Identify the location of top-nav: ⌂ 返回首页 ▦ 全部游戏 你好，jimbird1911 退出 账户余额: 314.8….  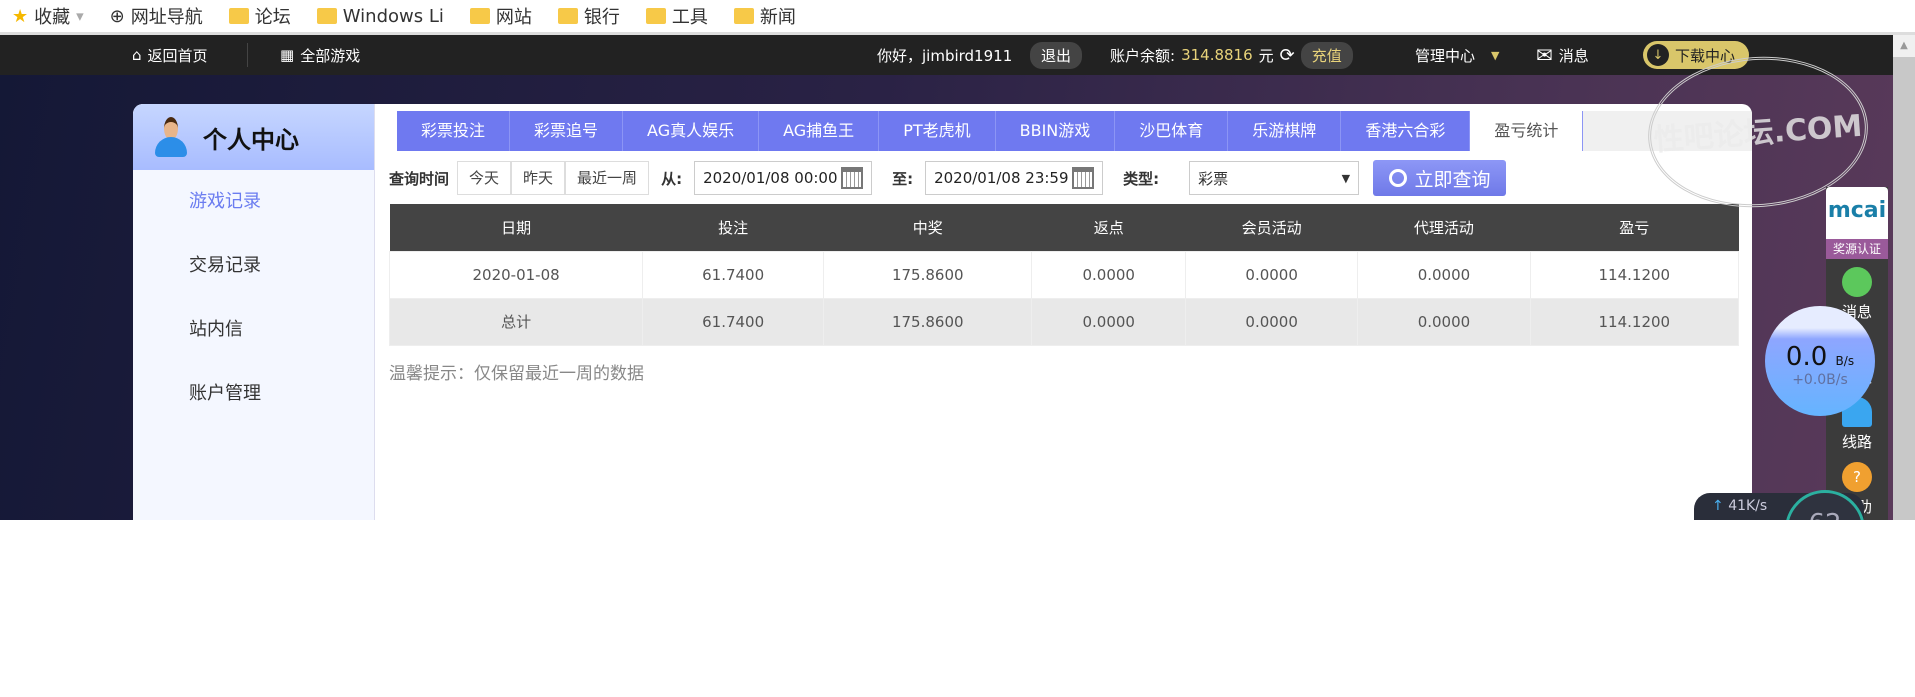
(946, 55).